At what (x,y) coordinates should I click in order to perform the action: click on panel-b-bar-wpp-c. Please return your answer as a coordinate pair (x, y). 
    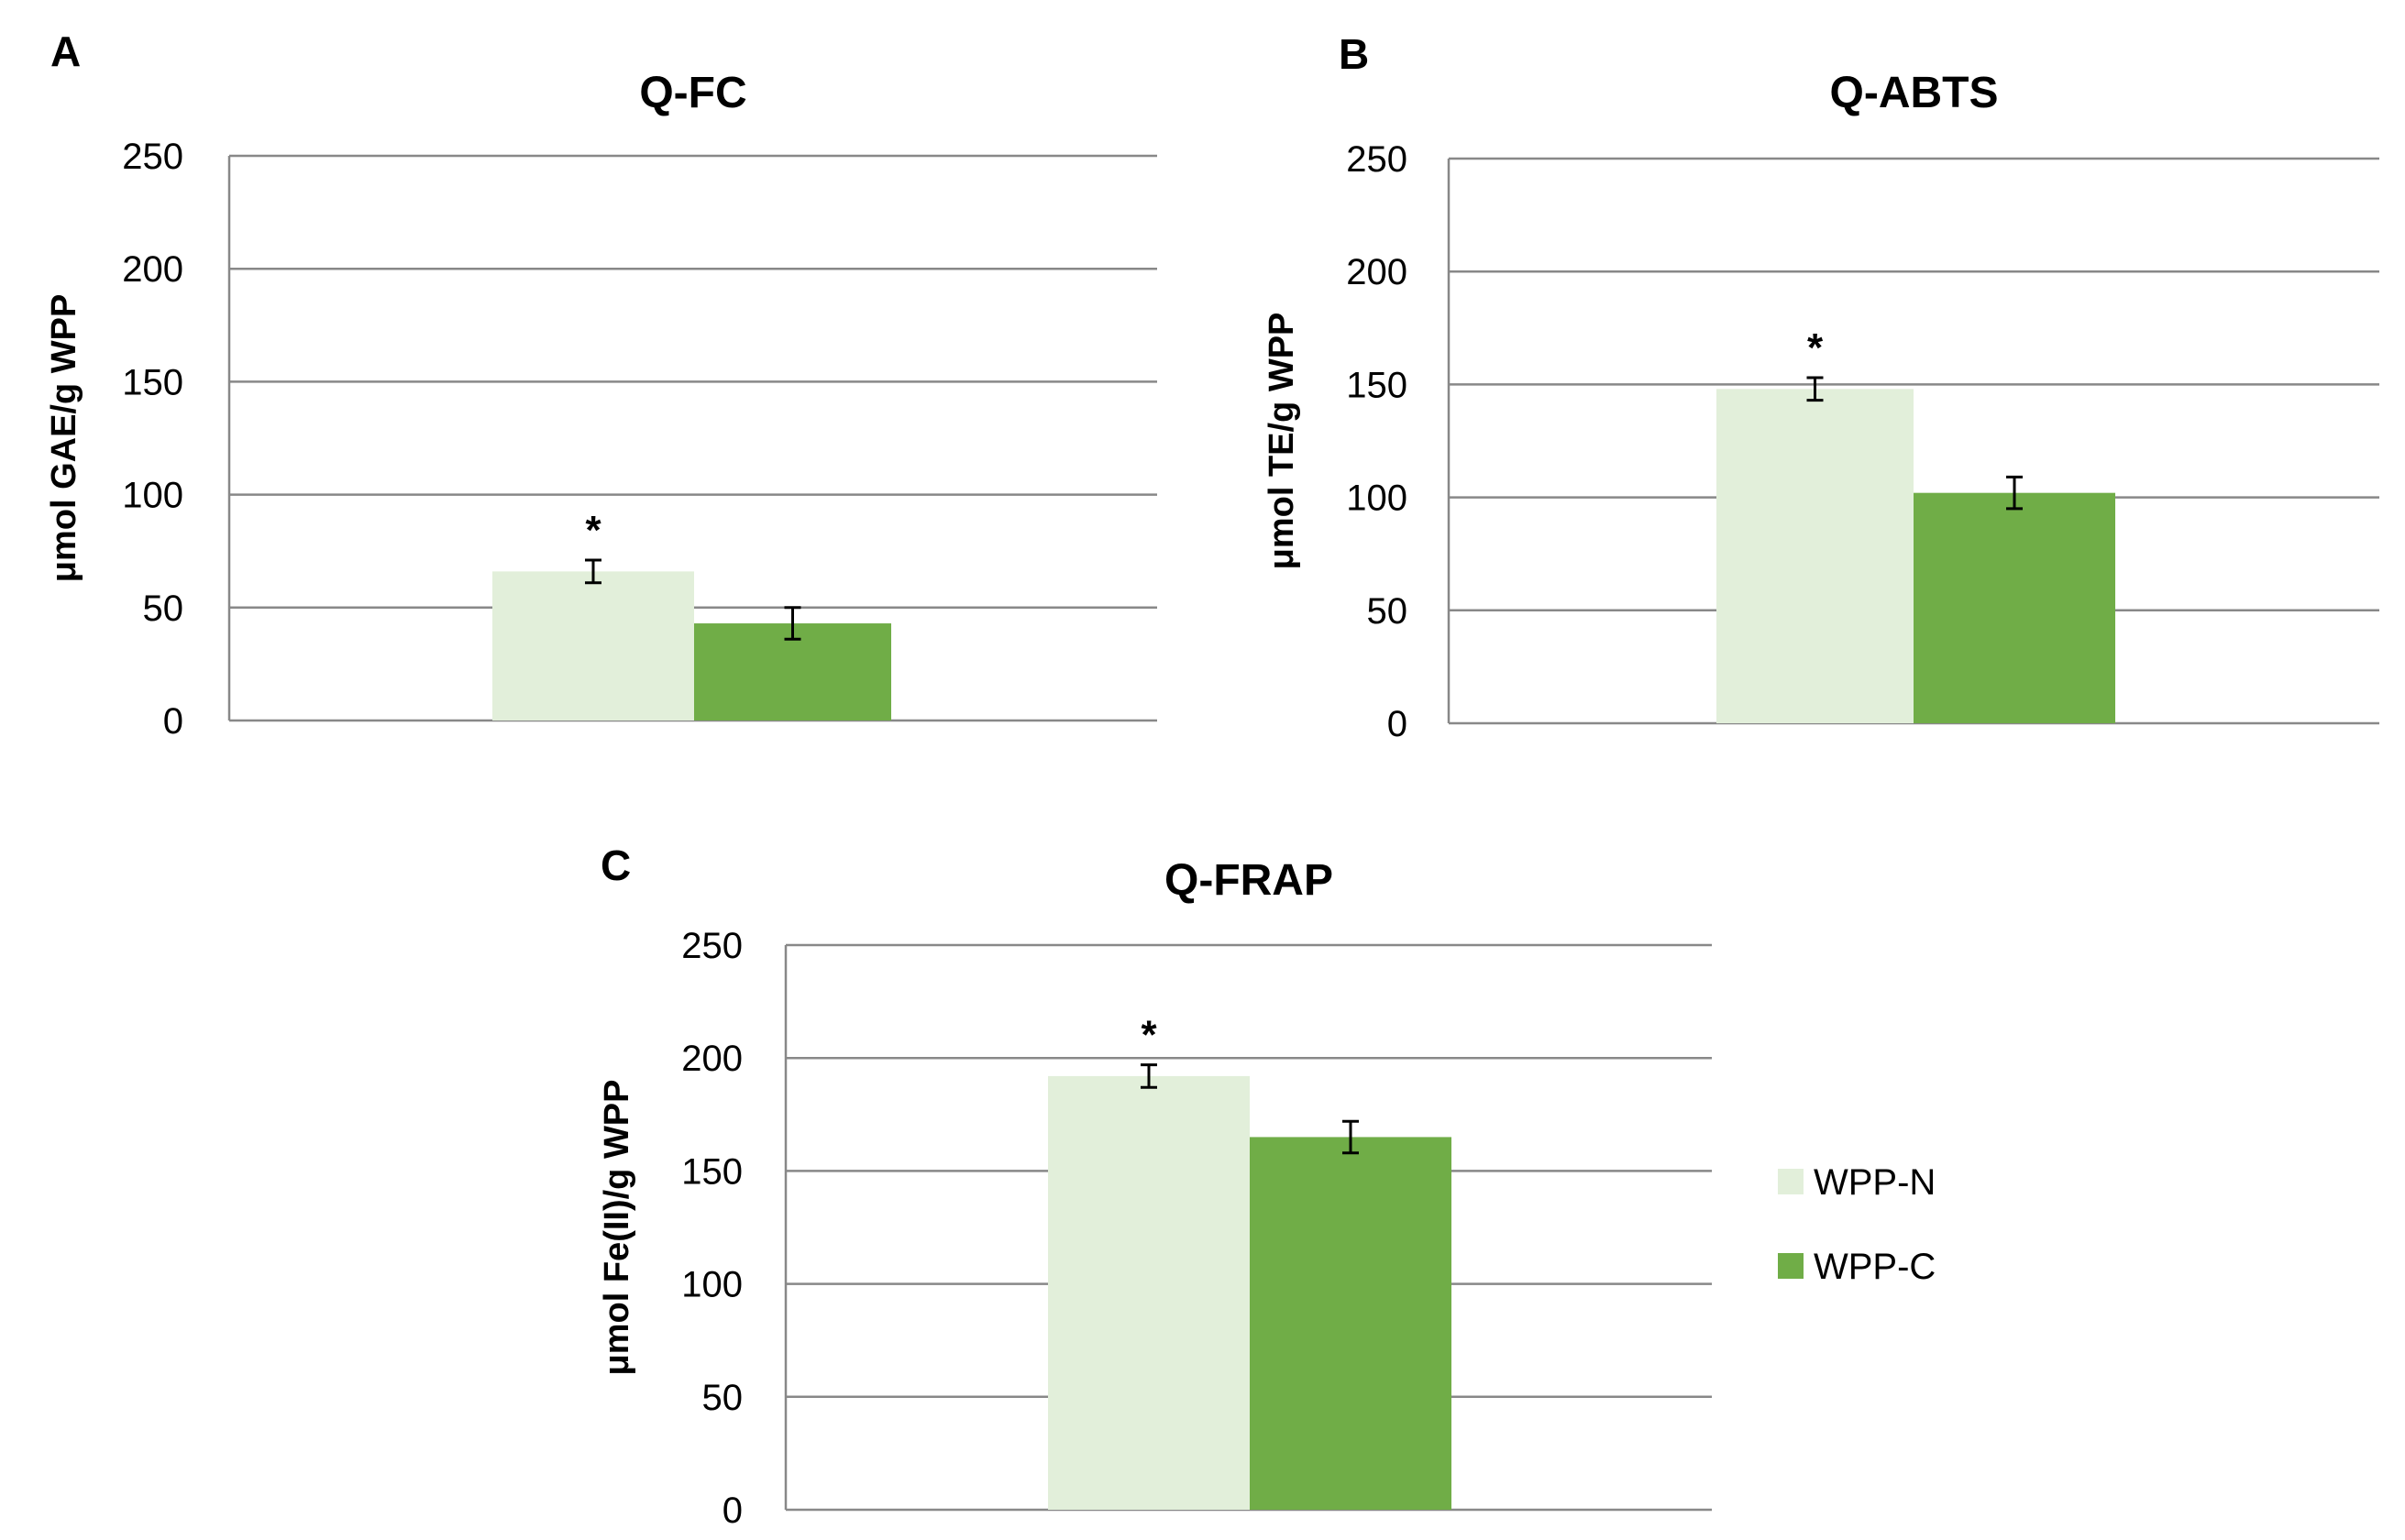
    Looking at the image, I should click on (2014, 607).